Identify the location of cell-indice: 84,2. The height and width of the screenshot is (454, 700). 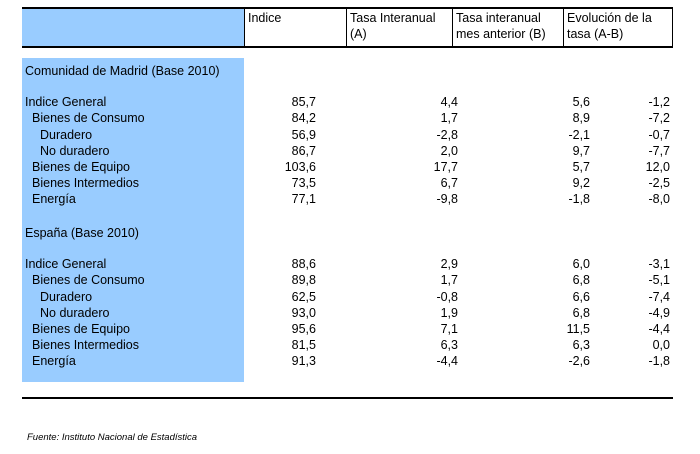
(303, 118).